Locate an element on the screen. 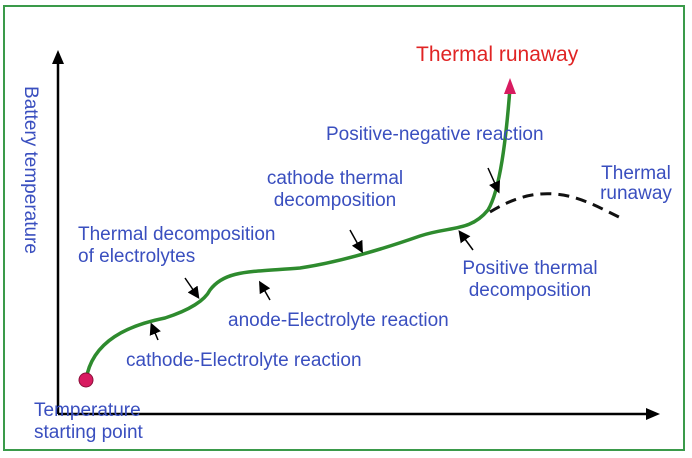 This screenshot has width=692, height=458. cathode-electrolyte-reaction-label: cathode-Electrolyte reaction is located at coordinates (244, 360).